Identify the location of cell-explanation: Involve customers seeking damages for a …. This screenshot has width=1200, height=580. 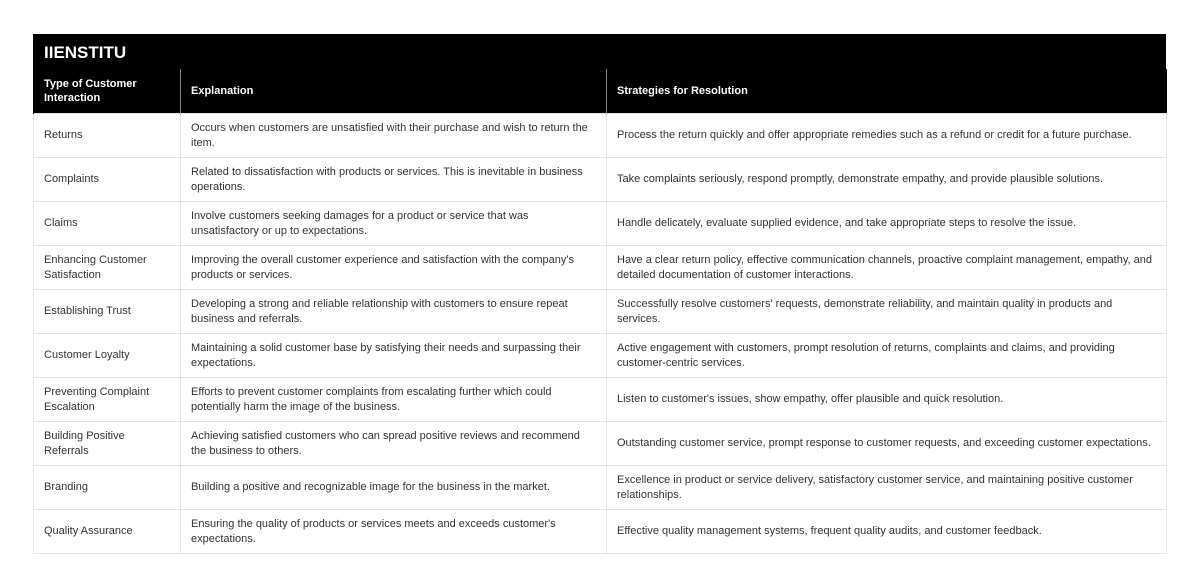
(393, 223).